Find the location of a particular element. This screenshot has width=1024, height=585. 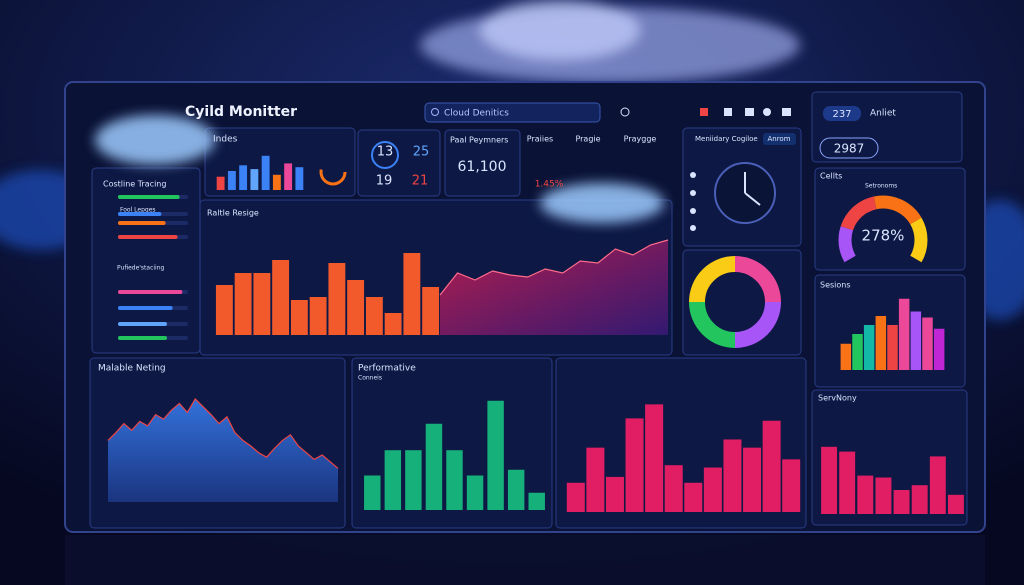

account-label: Anliet is located at coordinates (883, 114).